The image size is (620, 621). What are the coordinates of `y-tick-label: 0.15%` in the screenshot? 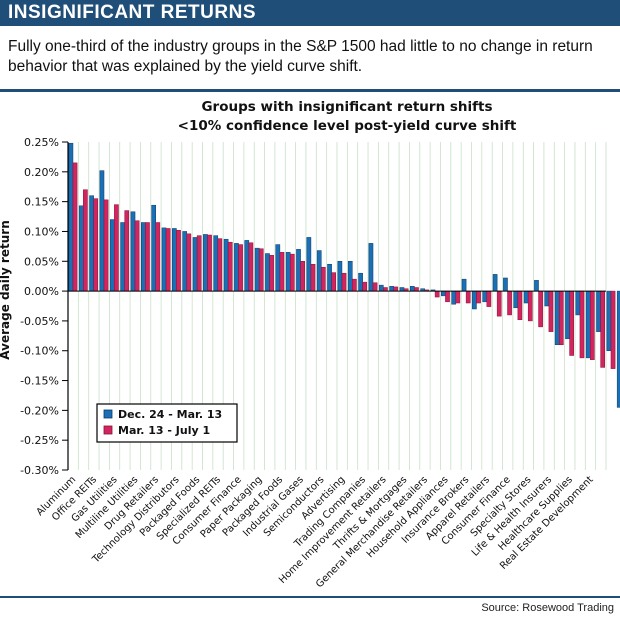 It's located at (41, 202).